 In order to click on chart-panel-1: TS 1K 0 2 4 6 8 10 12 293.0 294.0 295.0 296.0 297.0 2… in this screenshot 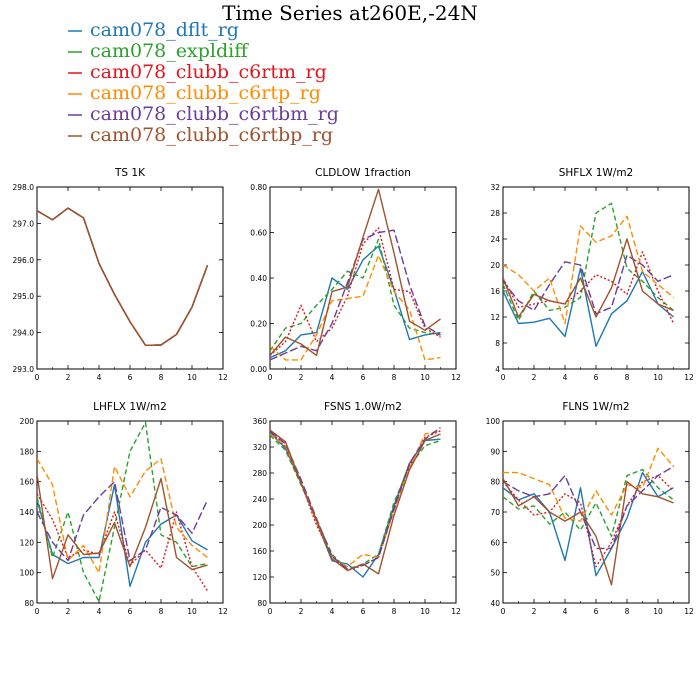, I will do `click(120, 274)`.